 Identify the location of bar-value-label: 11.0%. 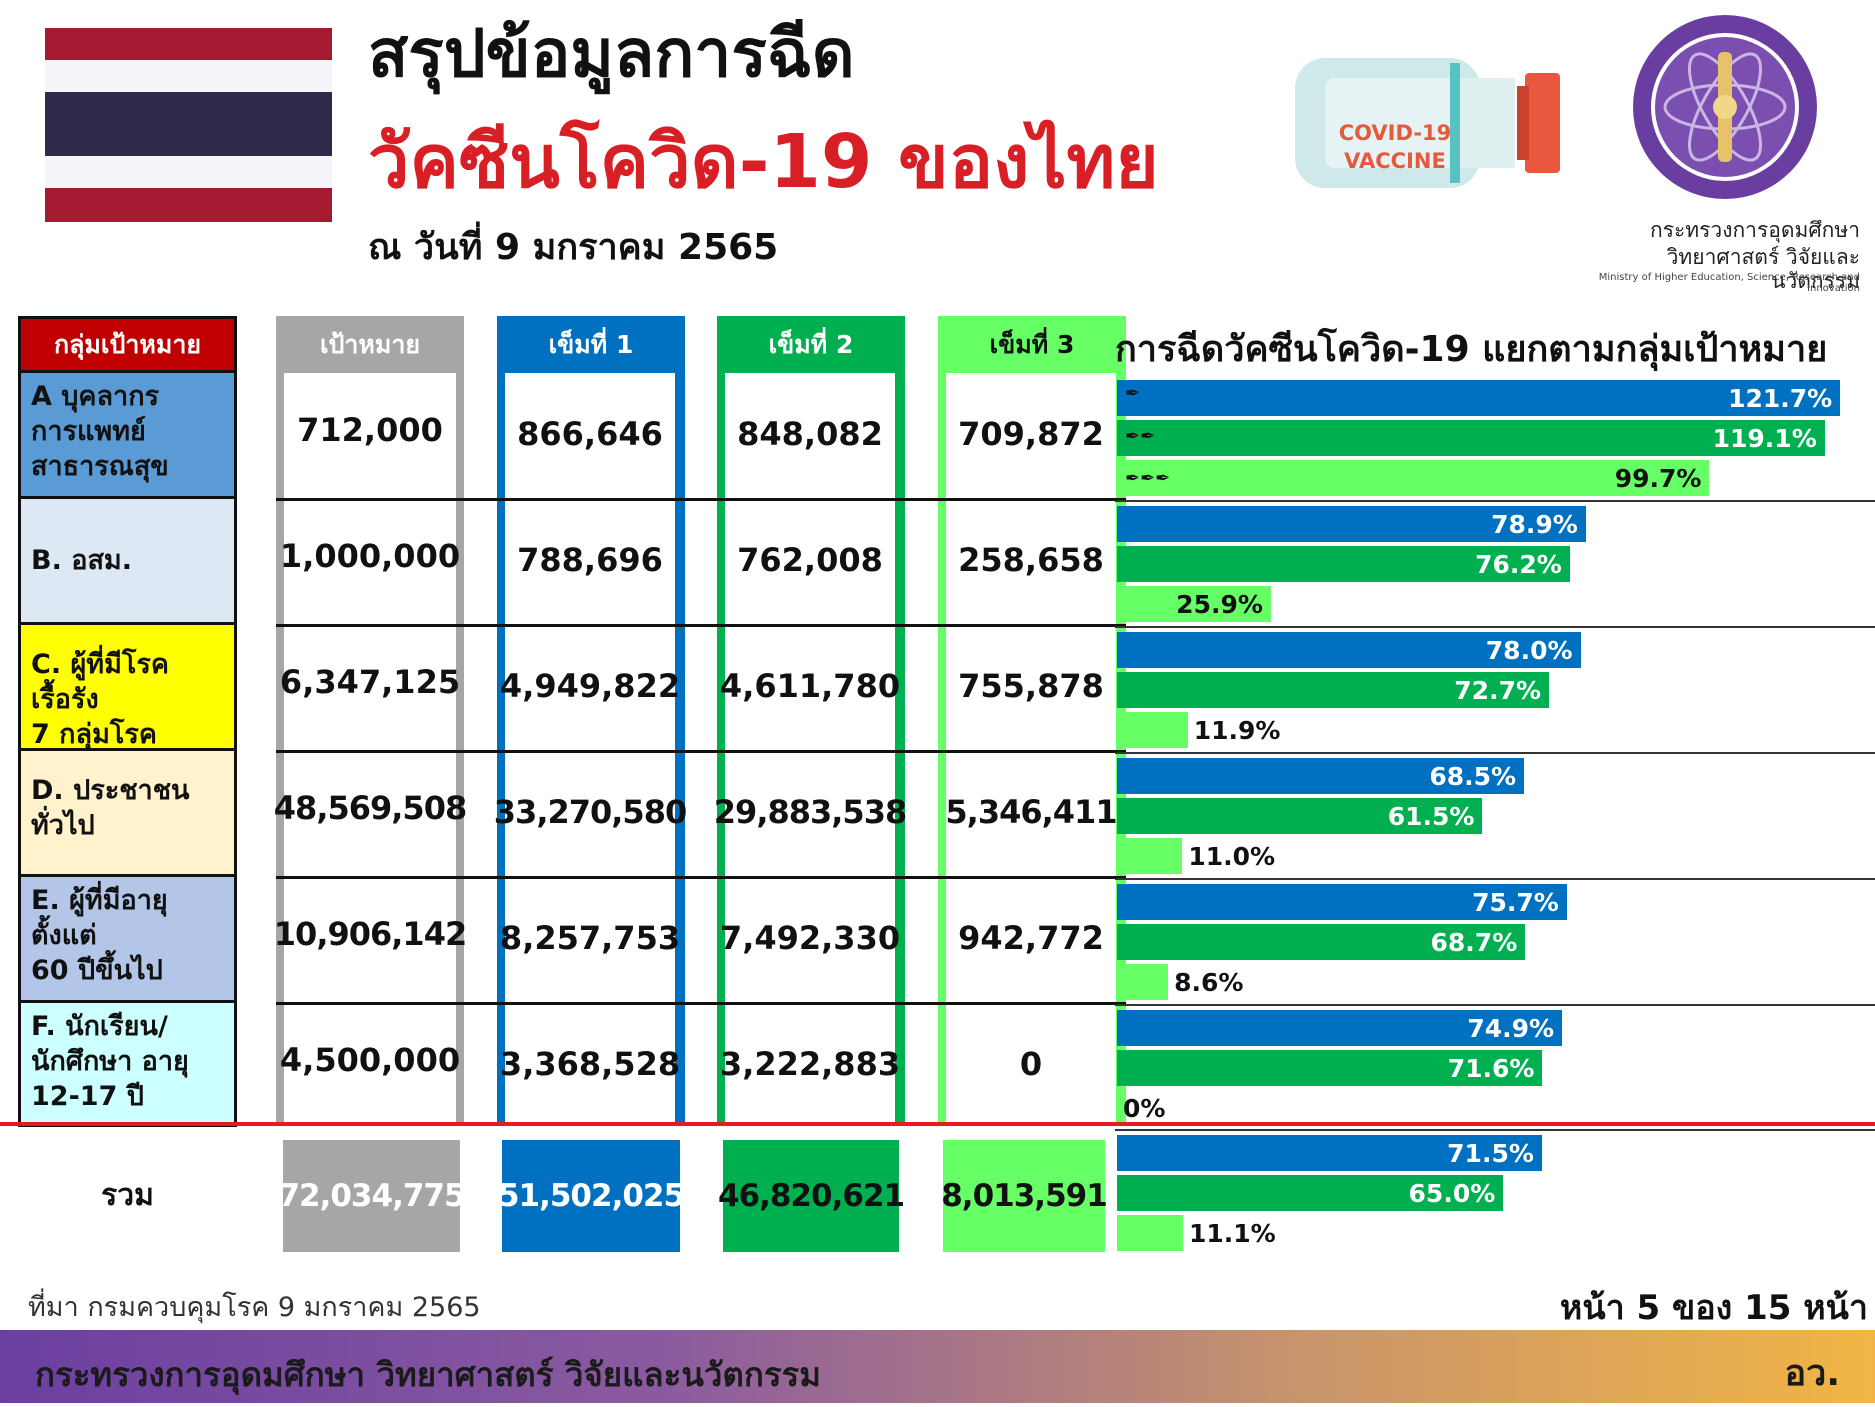
(1232, 856).